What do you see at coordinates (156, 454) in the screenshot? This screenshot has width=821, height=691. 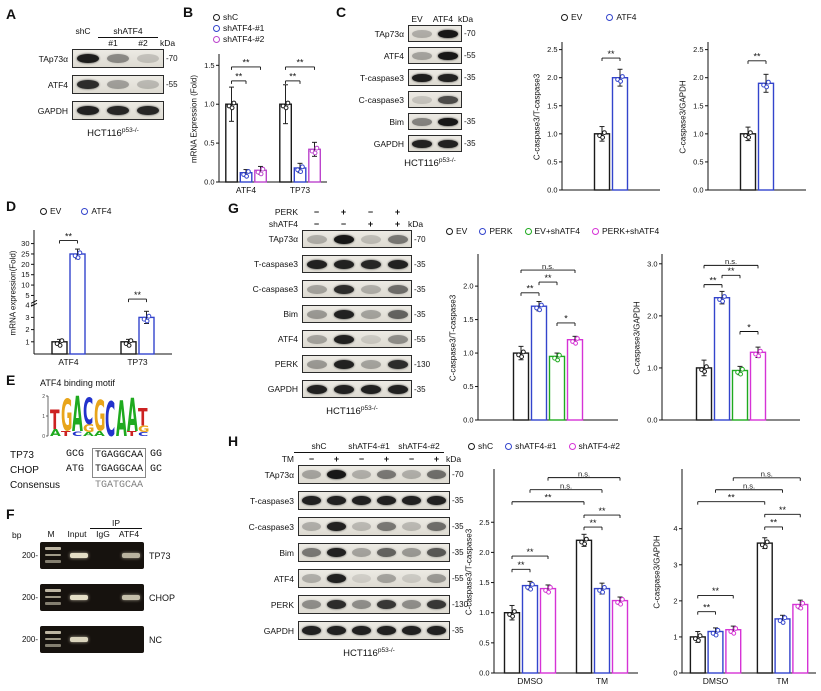 I see `motif-post: GG` at bounding box center [156, 454].